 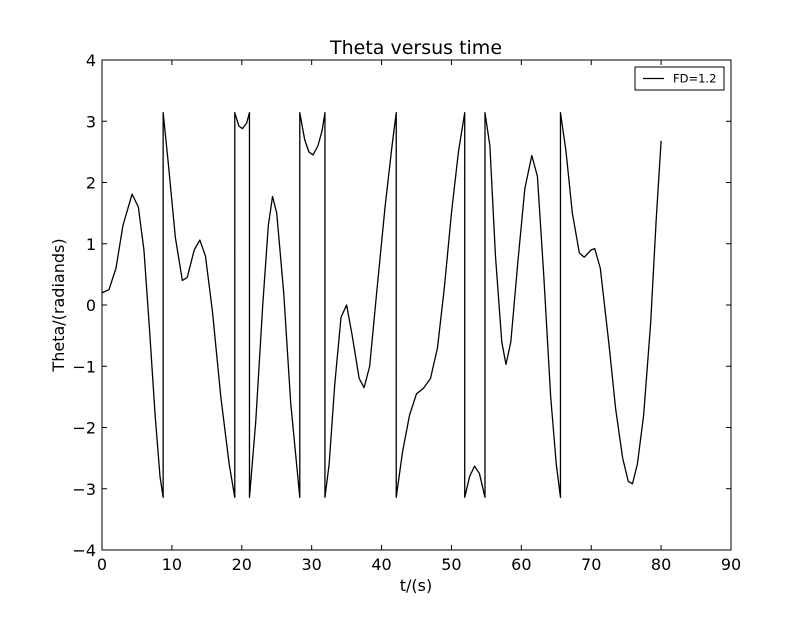 What do you see at coordinates (91, 183) in the screenshot?
I see `y-tick-label: 2` at bounding box center [91, 183].